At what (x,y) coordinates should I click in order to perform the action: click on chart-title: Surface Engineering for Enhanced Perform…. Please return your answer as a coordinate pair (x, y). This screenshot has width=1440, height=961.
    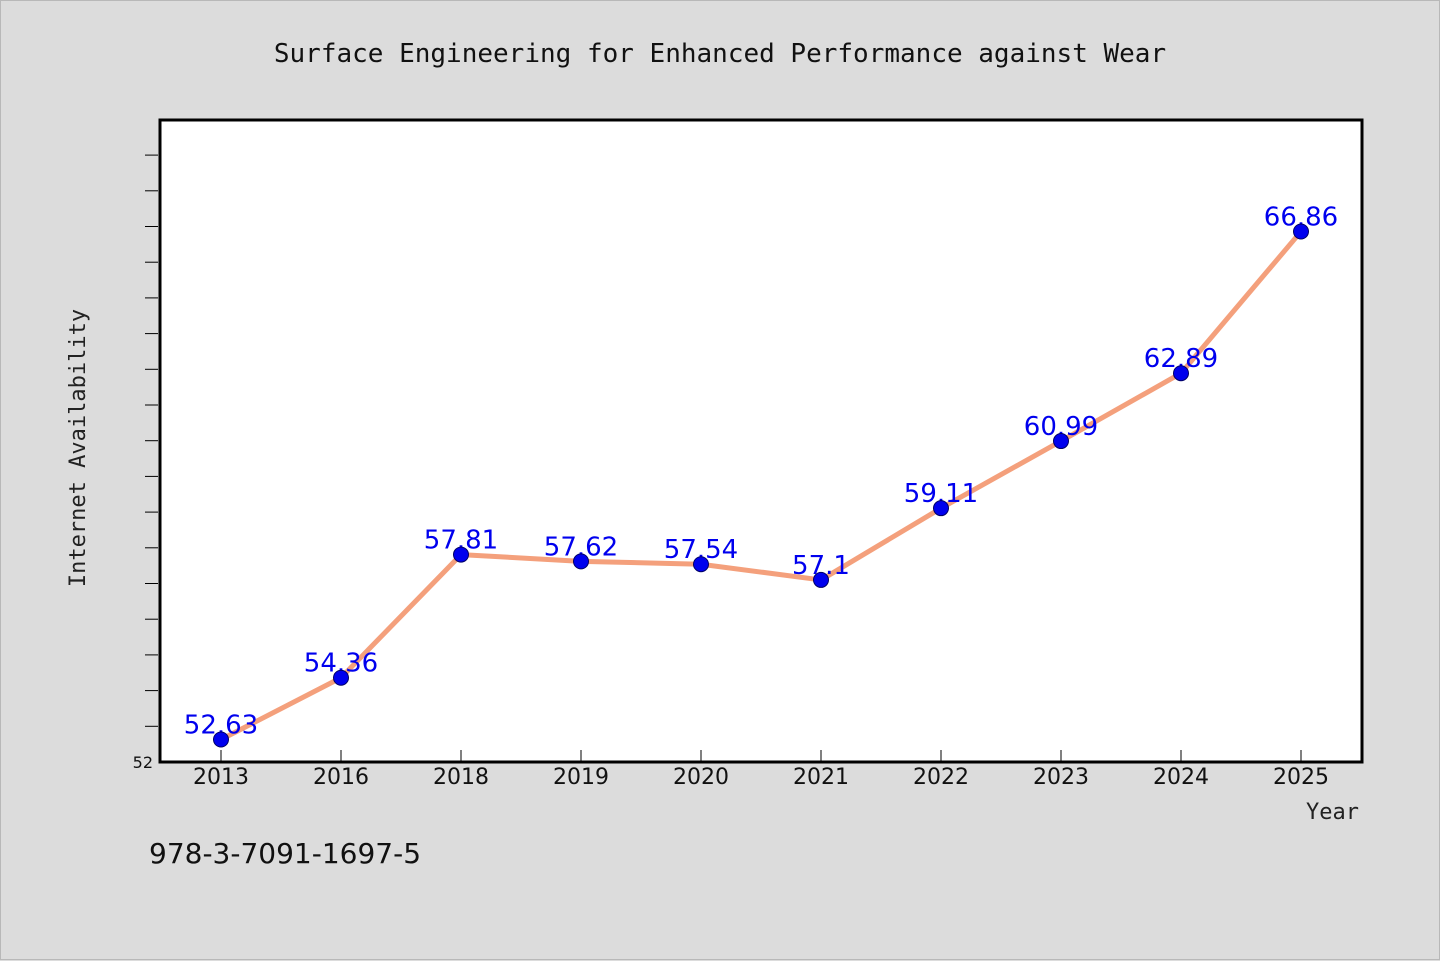
    Looking at the image, I should click on (720, 54).